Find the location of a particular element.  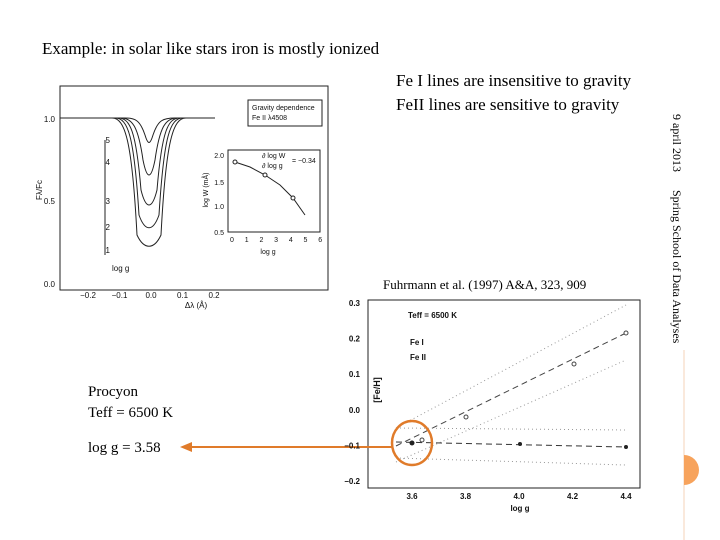

x-tick-label: 4.4 is located at coordinates (626, 496).